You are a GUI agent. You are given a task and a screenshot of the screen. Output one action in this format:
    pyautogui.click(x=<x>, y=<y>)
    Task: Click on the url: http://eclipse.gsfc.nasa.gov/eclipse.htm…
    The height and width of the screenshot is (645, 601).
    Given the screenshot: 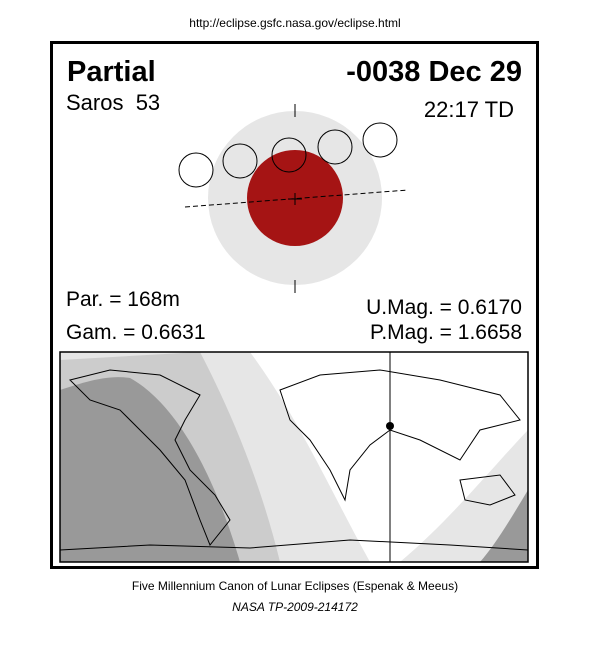 What is the action you would take?
    pyautogui.click(x=294, y=23)
    